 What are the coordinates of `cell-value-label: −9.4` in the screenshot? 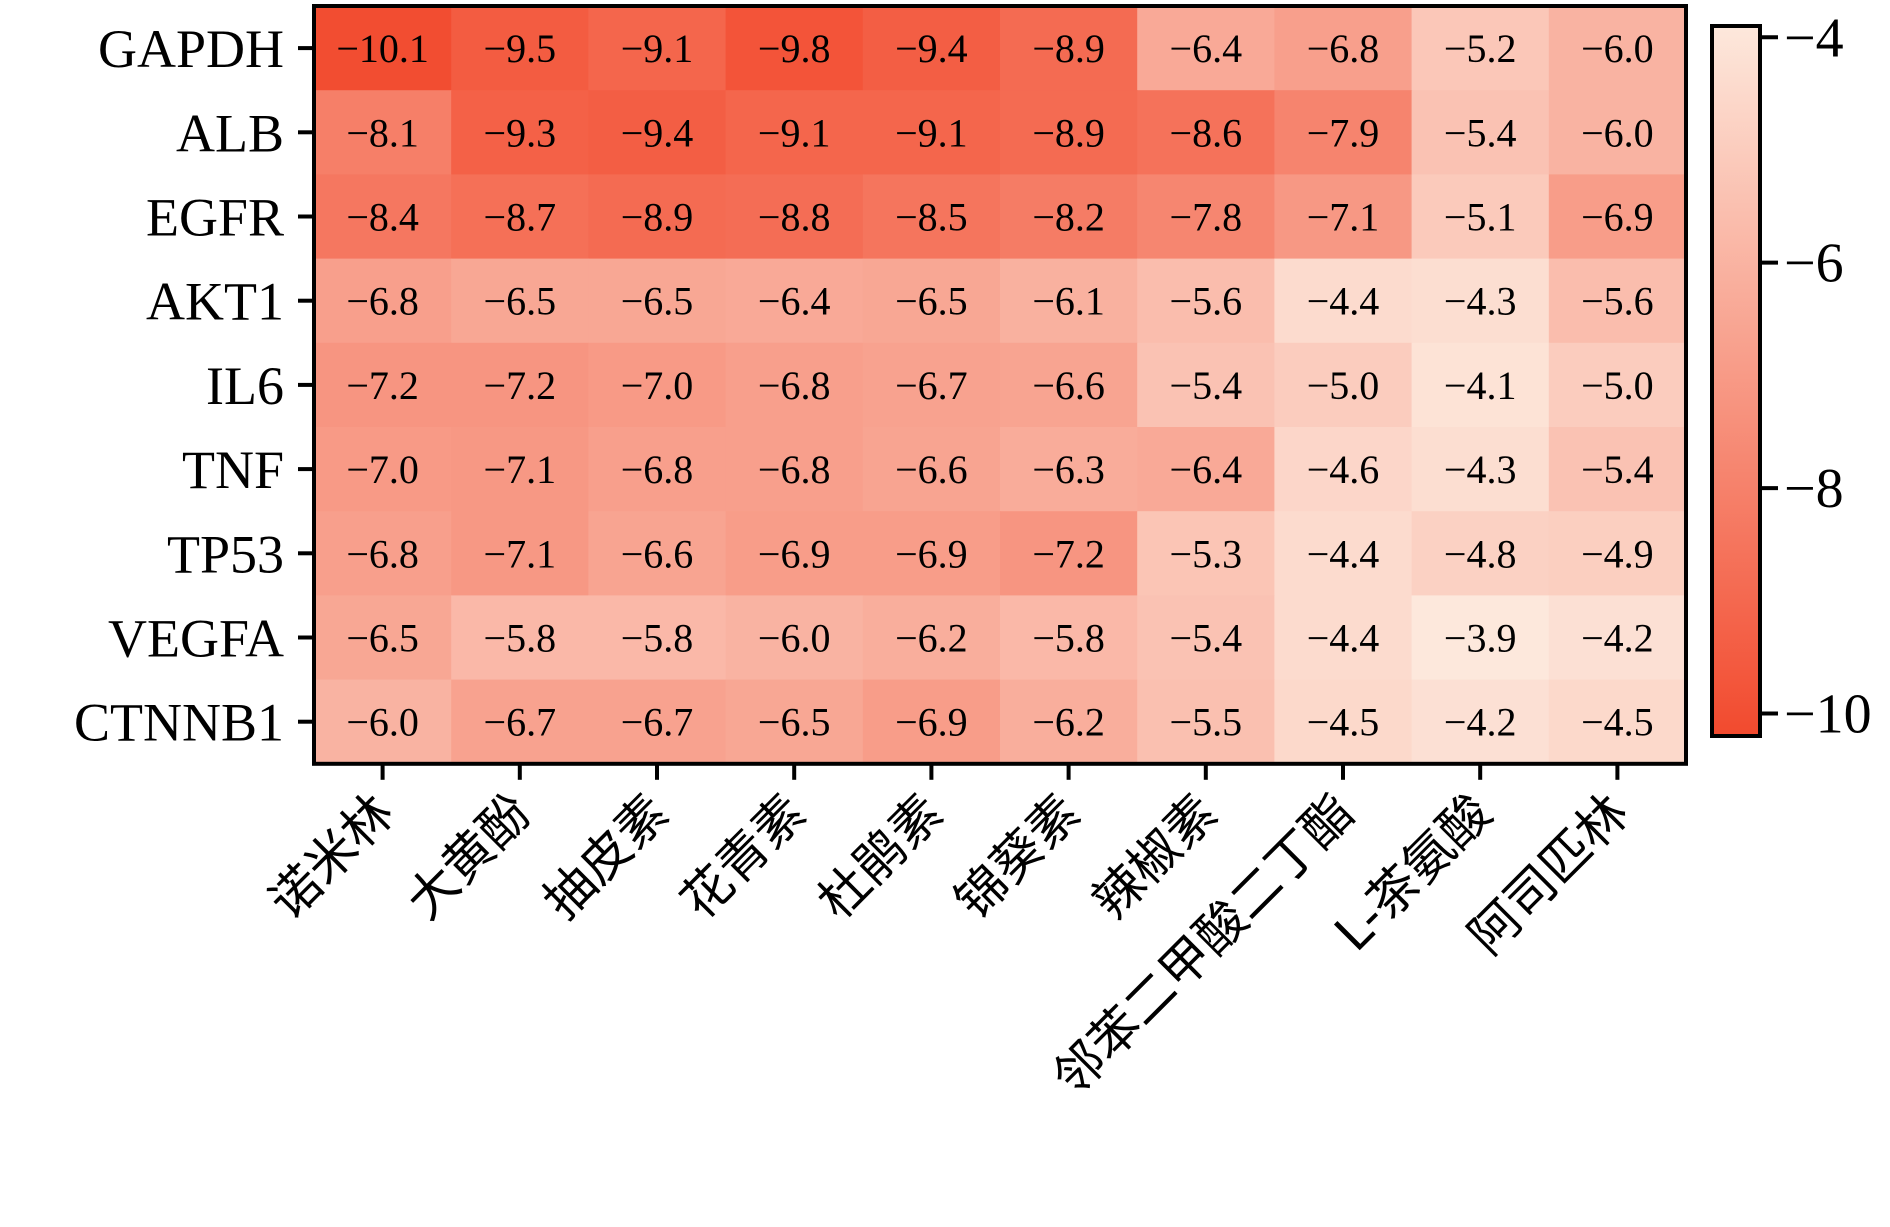 It's located at (931, 48).